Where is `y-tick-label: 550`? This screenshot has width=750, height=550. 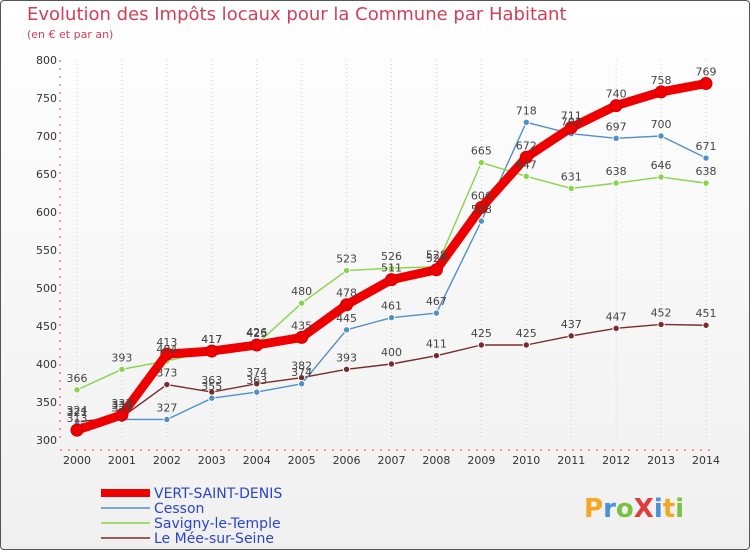
y-tick-label: 550 is located at coordinates (46, 250).